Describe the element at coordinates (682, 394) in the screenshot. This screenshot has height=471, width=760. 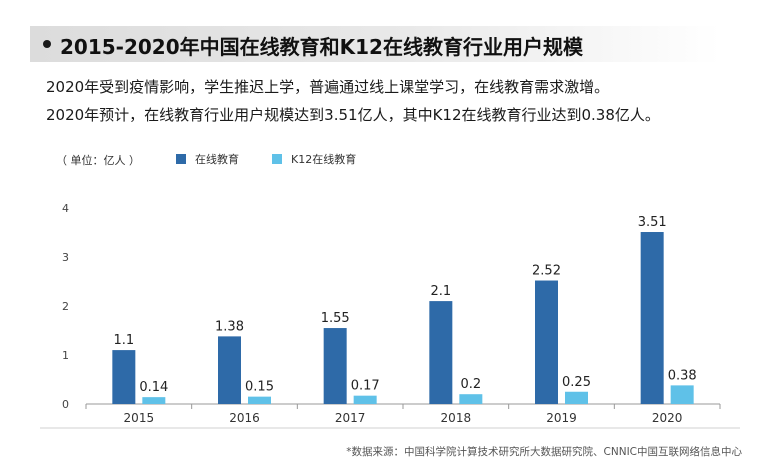
I see `bar-k12-online-education-2020` at that location.